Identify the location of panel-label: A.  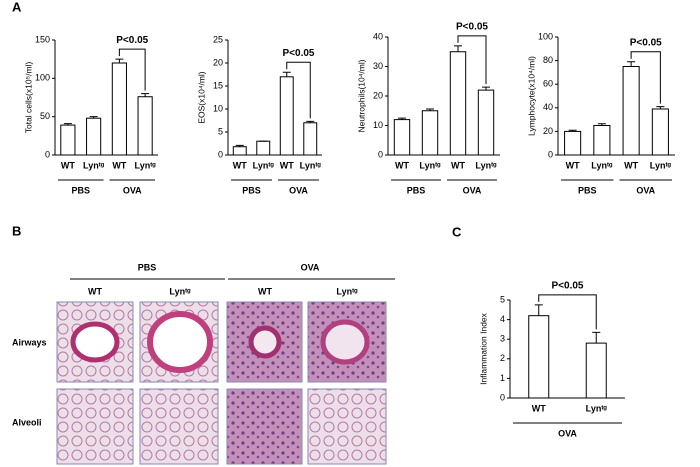
(17, 7).